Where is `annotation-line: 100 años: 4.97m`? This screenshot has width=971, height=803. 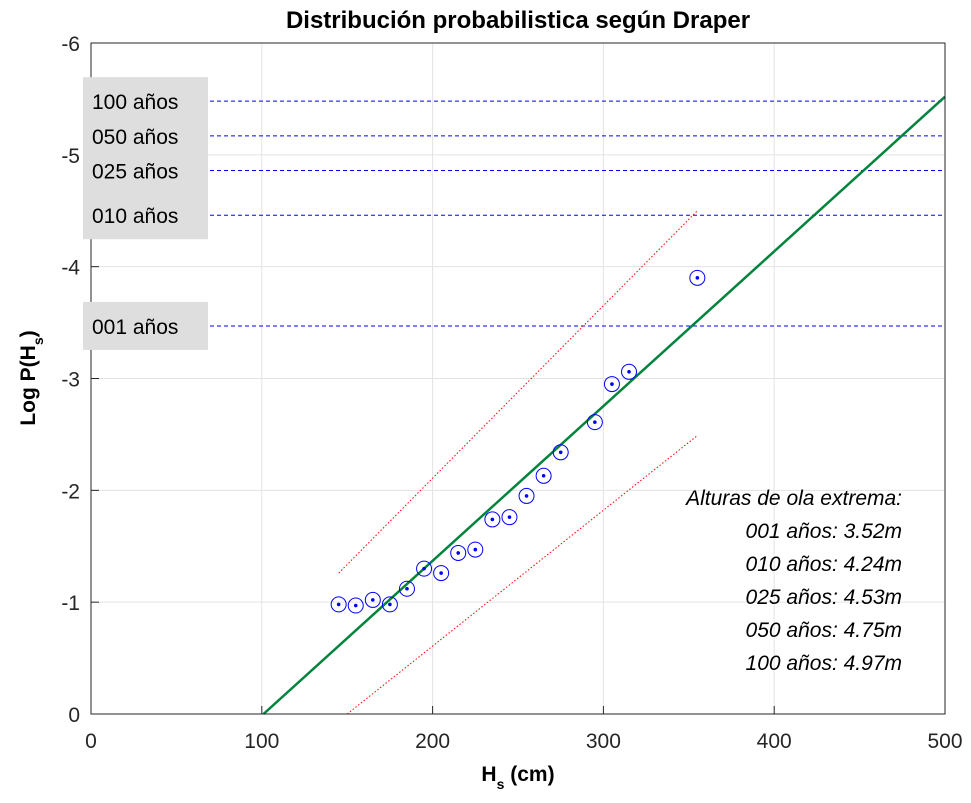
annotation-line: 100 años: 4.97m is located at coordinates (824, 663).